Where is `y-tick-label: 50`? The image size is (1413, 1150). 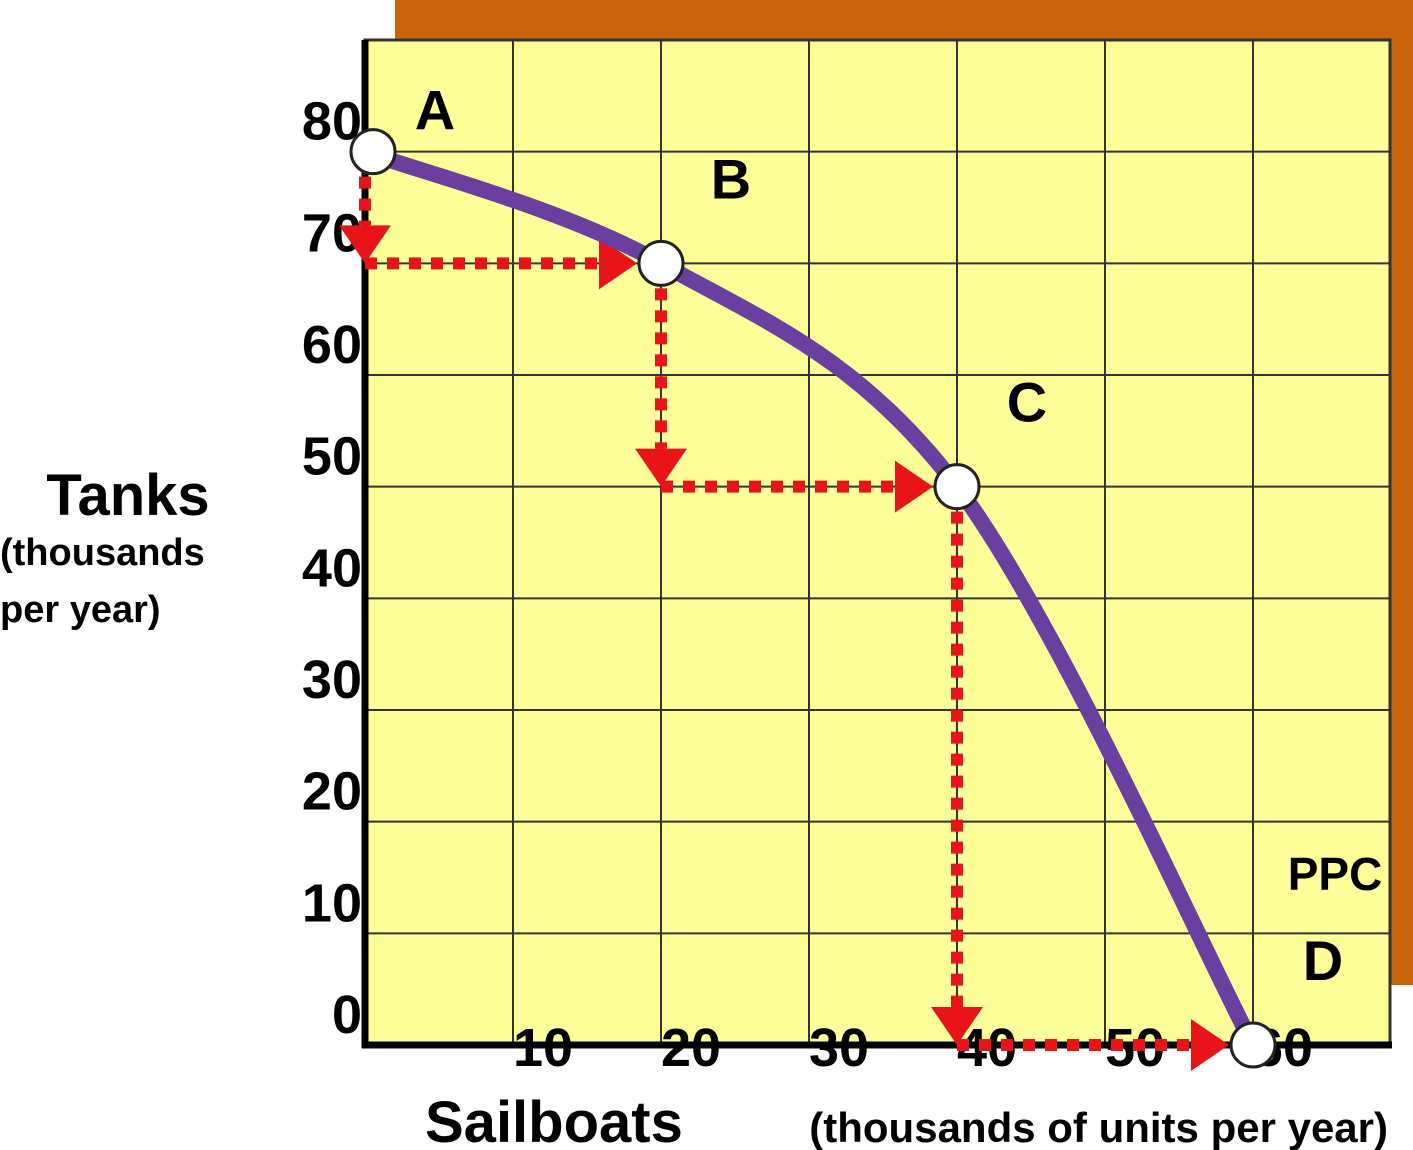
y-tick-label: 50 is located at coordinates (332, 457).